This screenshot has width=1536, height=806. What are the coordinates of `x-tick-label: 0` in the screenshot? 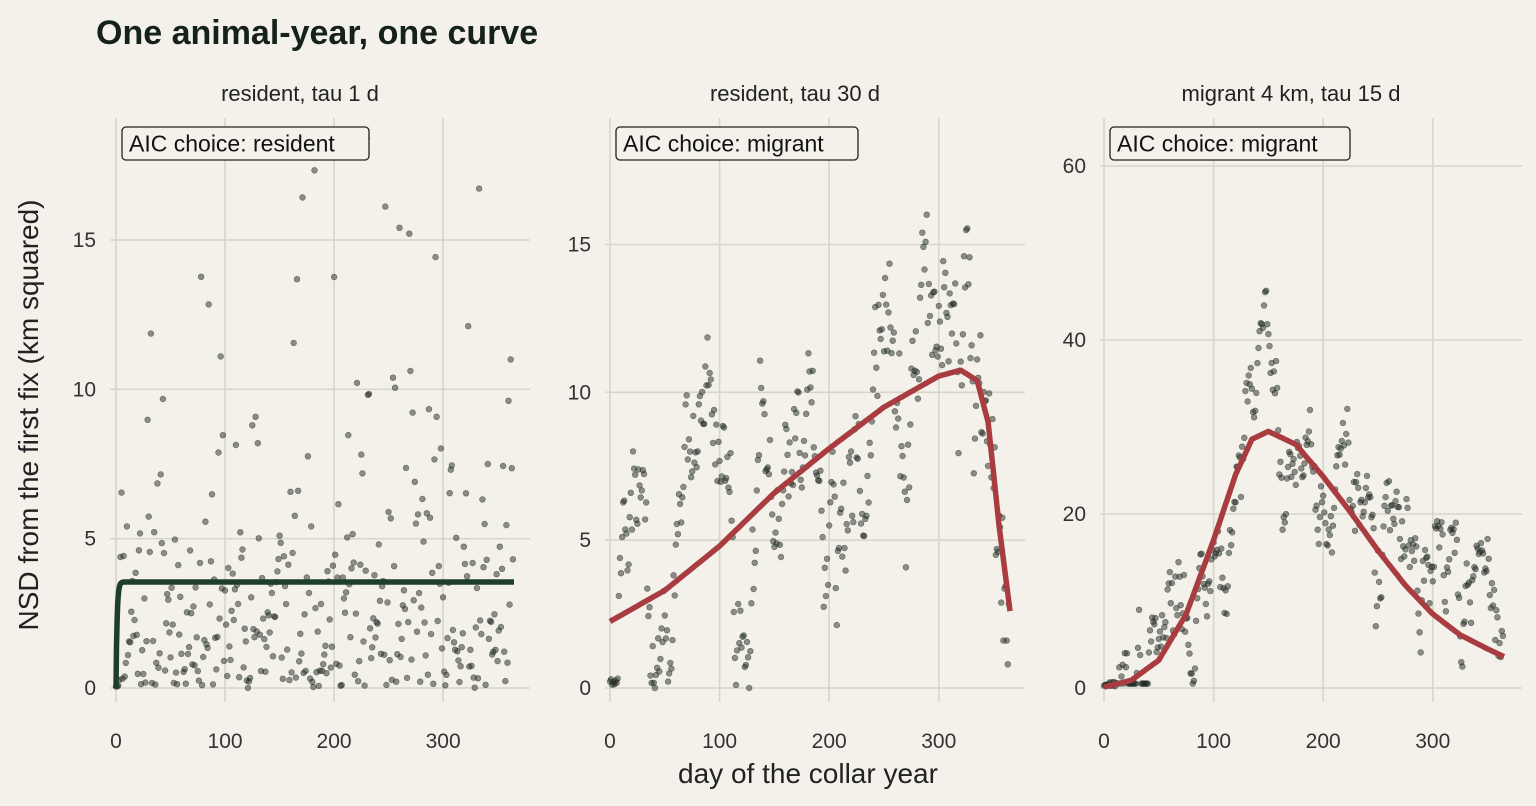 It's located at (116, 741).